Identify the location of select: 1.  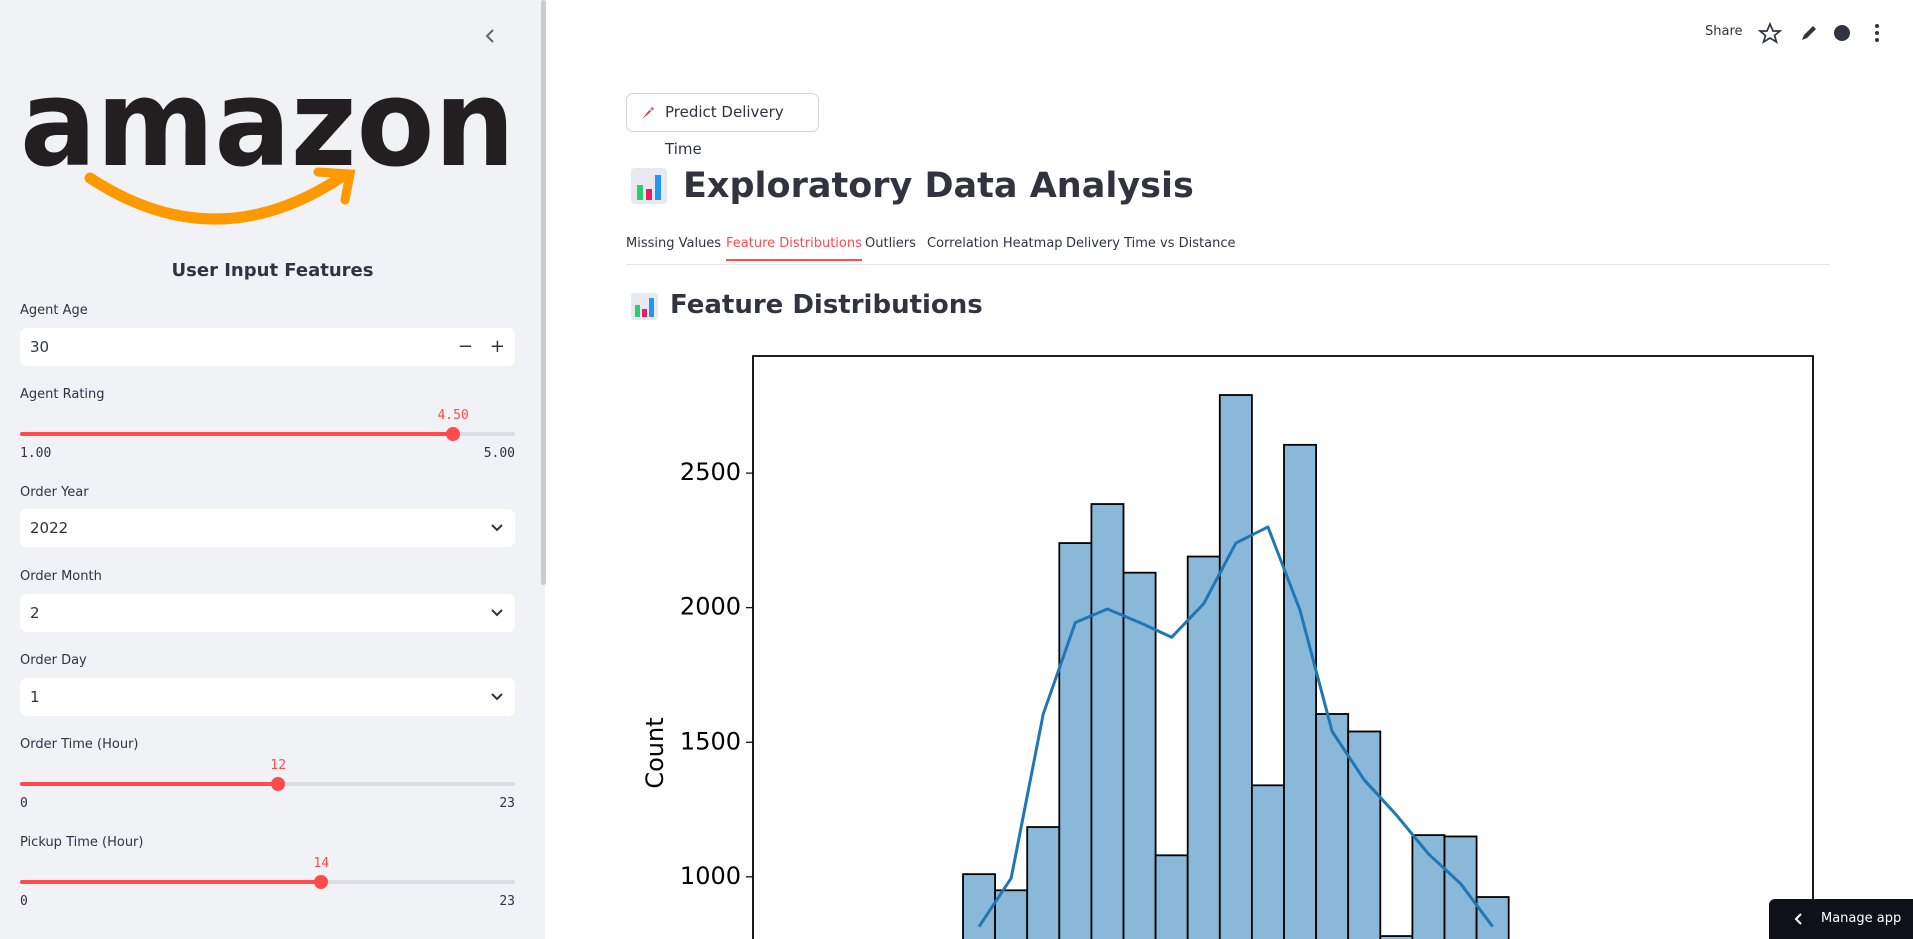
(267, 697).